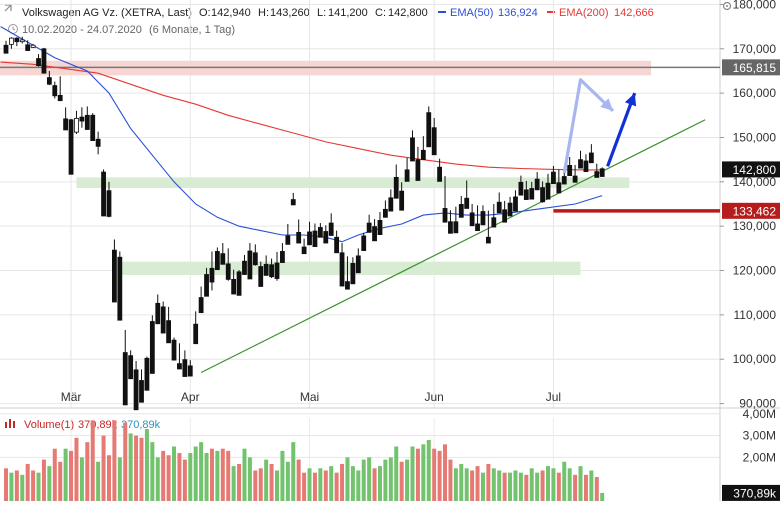 Image resolution: width=780 pixels, height=506 pixels. Describe the element at coordinates (551, 12) in the screenshot. I see `ema200-swatch` at that location.